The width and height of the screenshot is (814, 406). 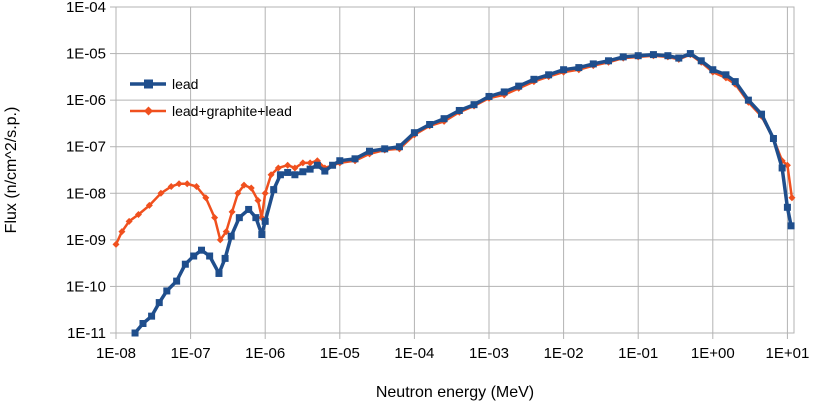 I want to click on y-tick-label: 1E-07, so click(x=86, y=147).